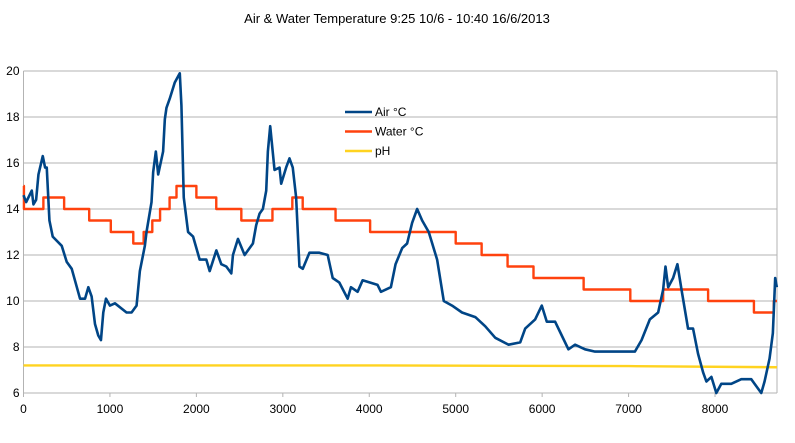 The image size is (795, 443). What do you see at coordinates (13, 209) in the screenshot?
I see `y-tick-label: 14` at bounding box center [13, 209].